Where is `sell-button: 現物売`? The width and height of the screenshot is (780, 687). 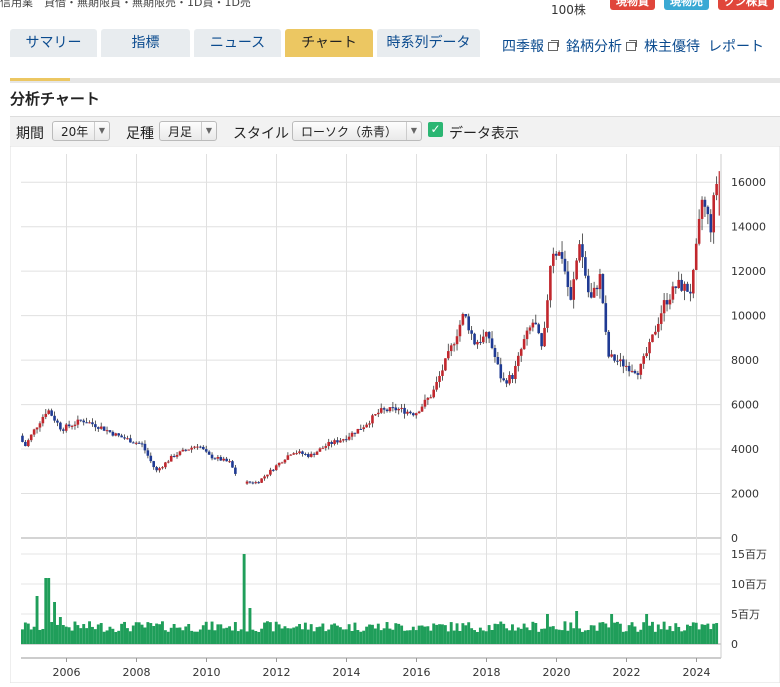 sell-button: 現物売 is located at coordinates (686, 5).